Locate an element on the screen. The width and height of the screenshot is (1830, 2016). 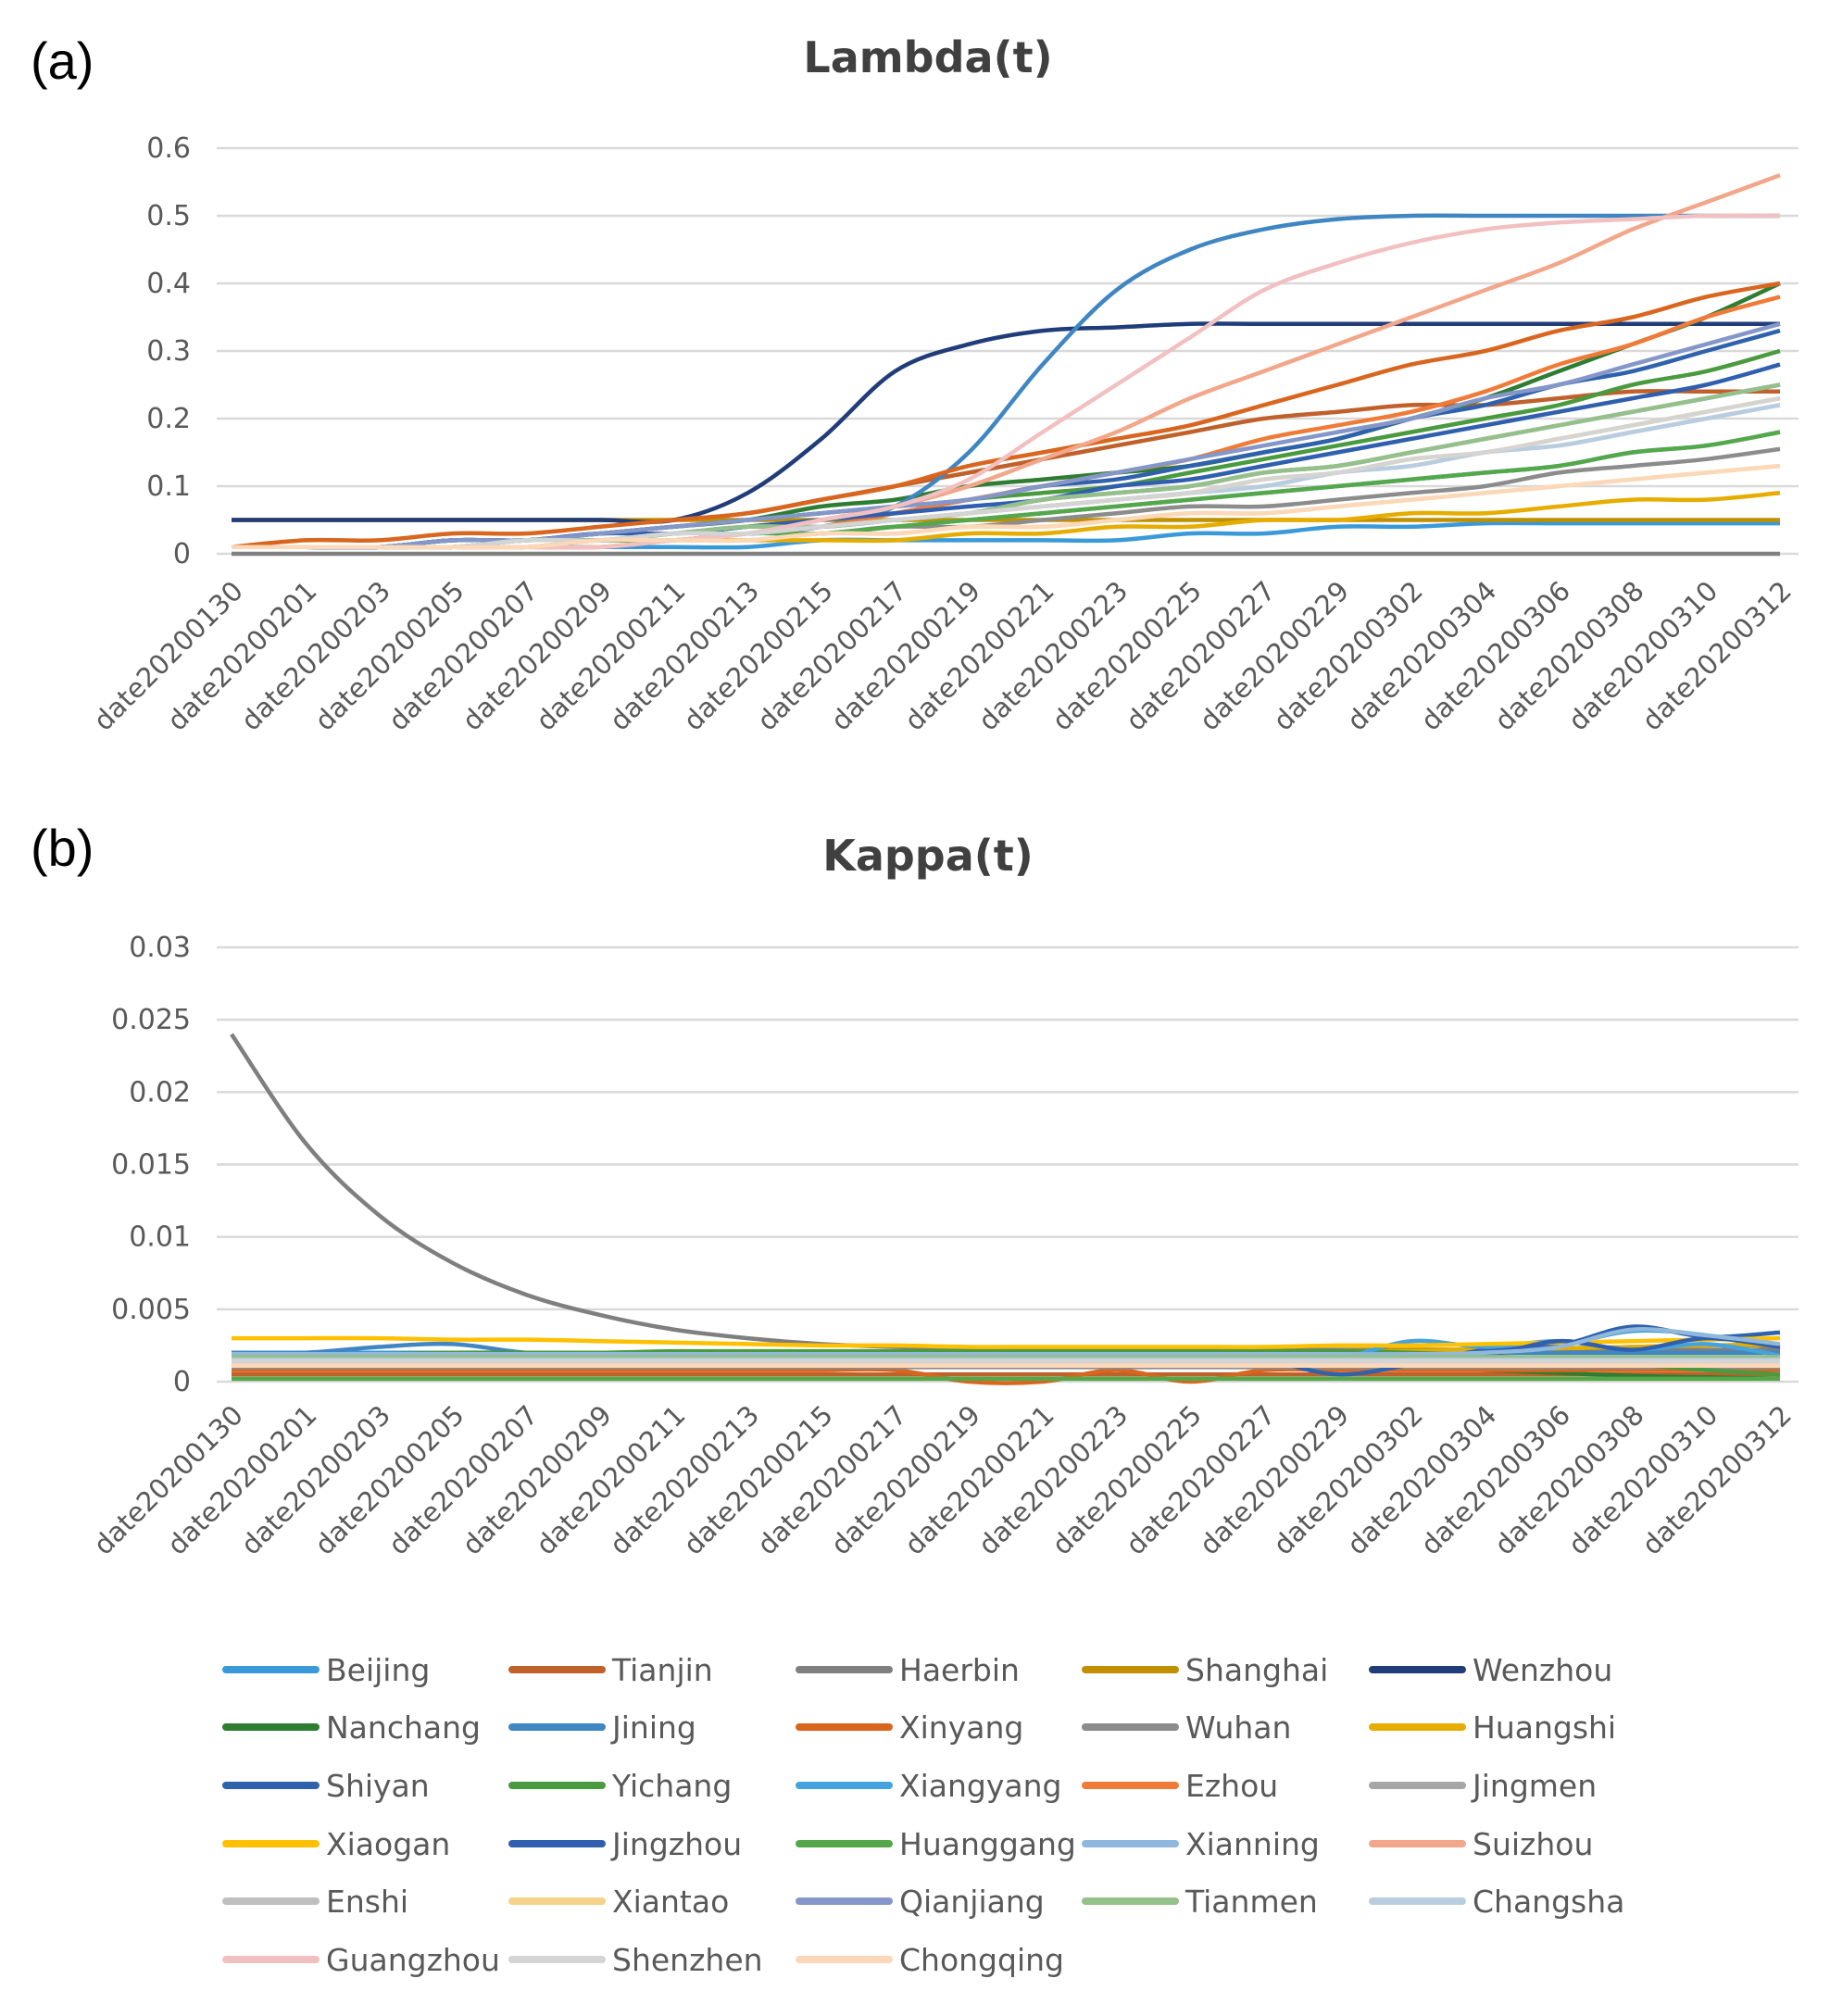
lambda-series-chongqing is located at coordinates (1006, 506).